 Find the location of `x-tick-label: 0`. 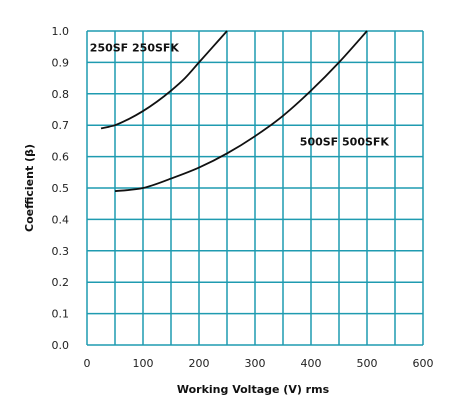

x-tick-label: 0 is located at coordinates (87, 363).